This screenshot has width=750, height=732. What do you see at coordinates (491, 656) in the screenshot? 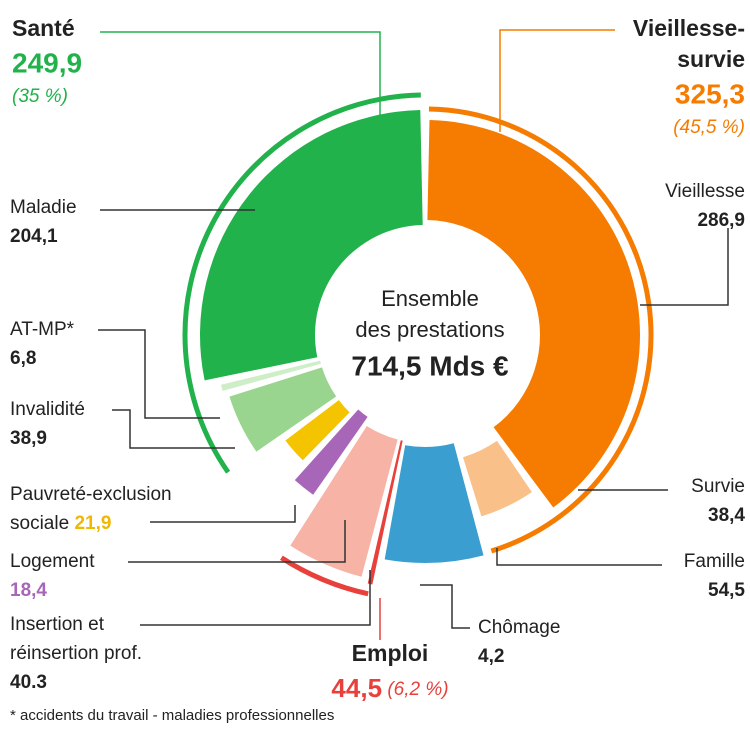
I see `value-label: 4,2` at bounding box center [491, 656].